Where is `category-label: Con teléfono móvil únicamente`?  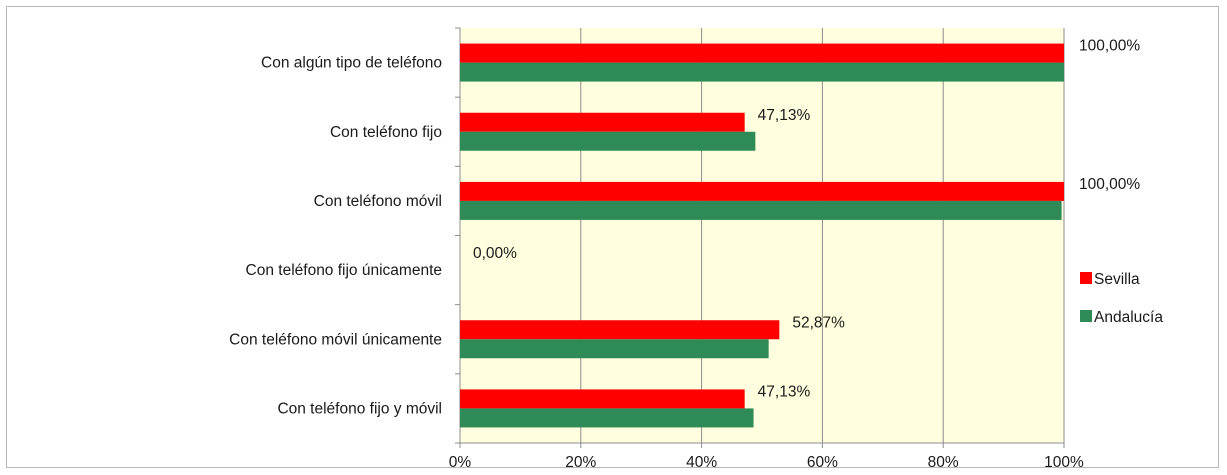
category-label: Con teléfono móvil únicamente is located at coordinates (335, 339).